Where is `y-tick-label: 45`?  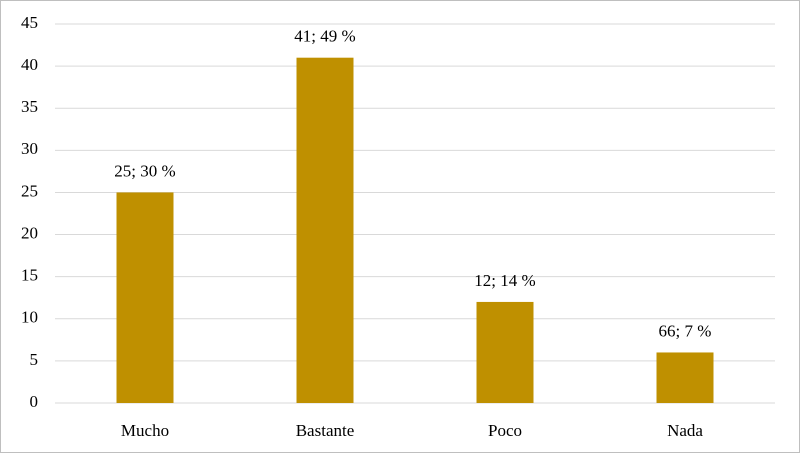
y-tick-label: 45 is located at coordinates (29, 22).